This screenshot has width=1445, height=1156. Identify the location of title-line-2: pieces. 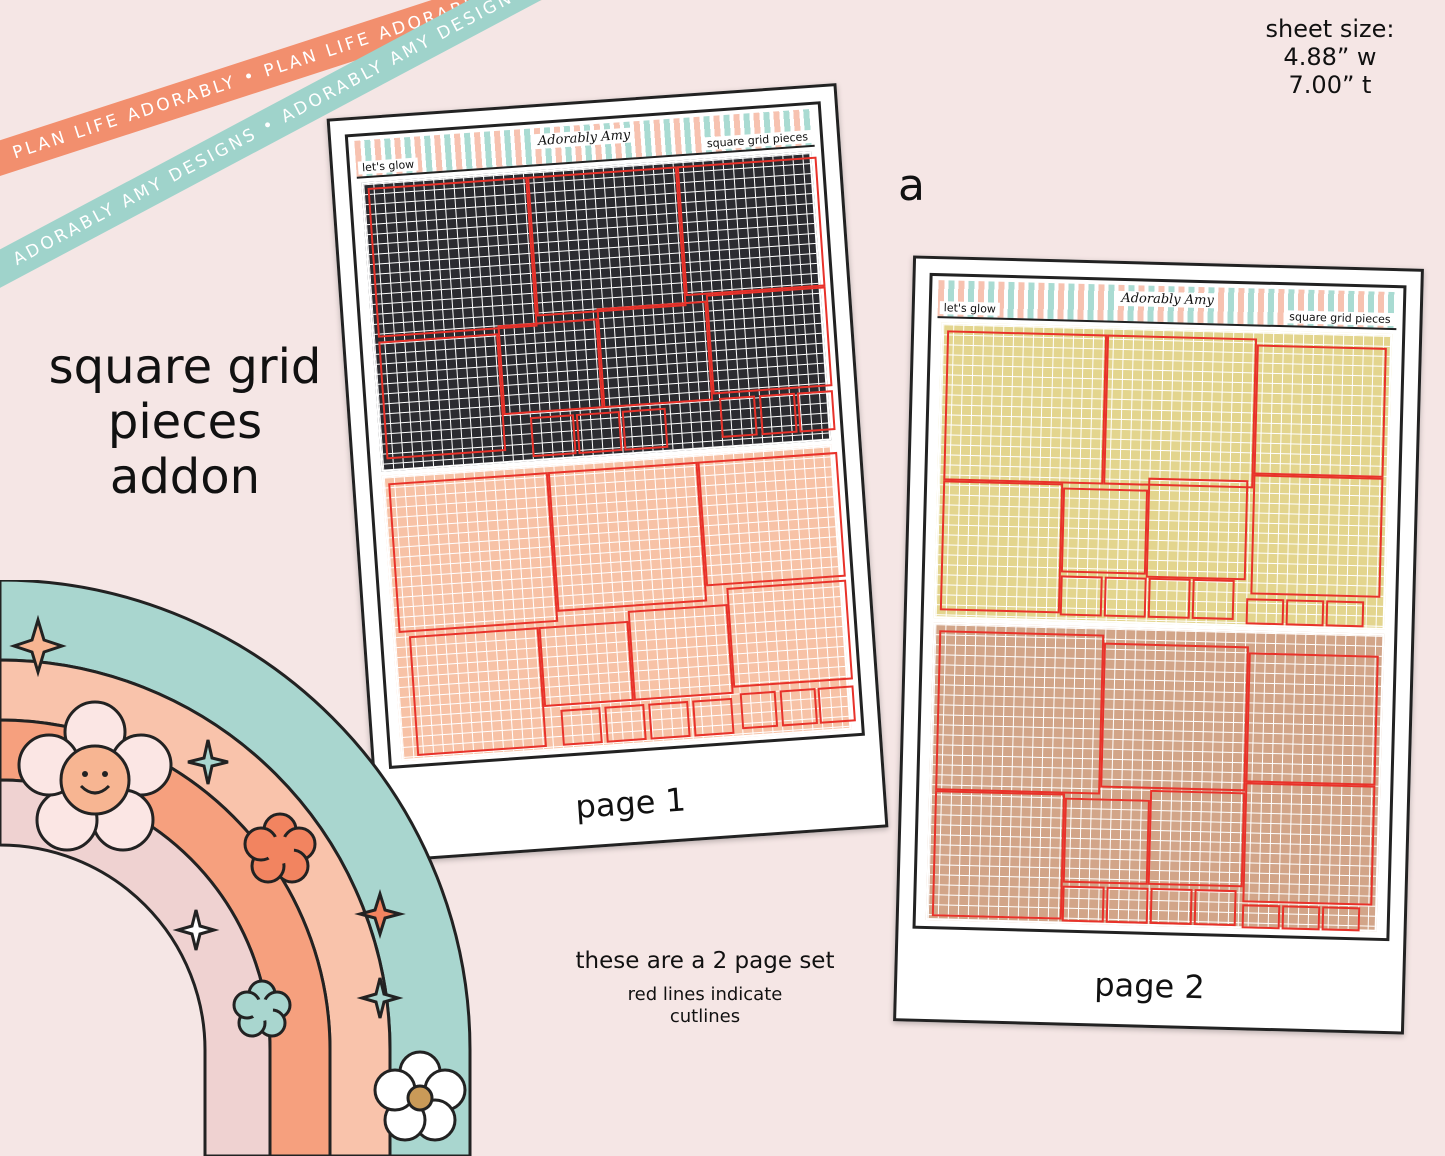
(185, 422).